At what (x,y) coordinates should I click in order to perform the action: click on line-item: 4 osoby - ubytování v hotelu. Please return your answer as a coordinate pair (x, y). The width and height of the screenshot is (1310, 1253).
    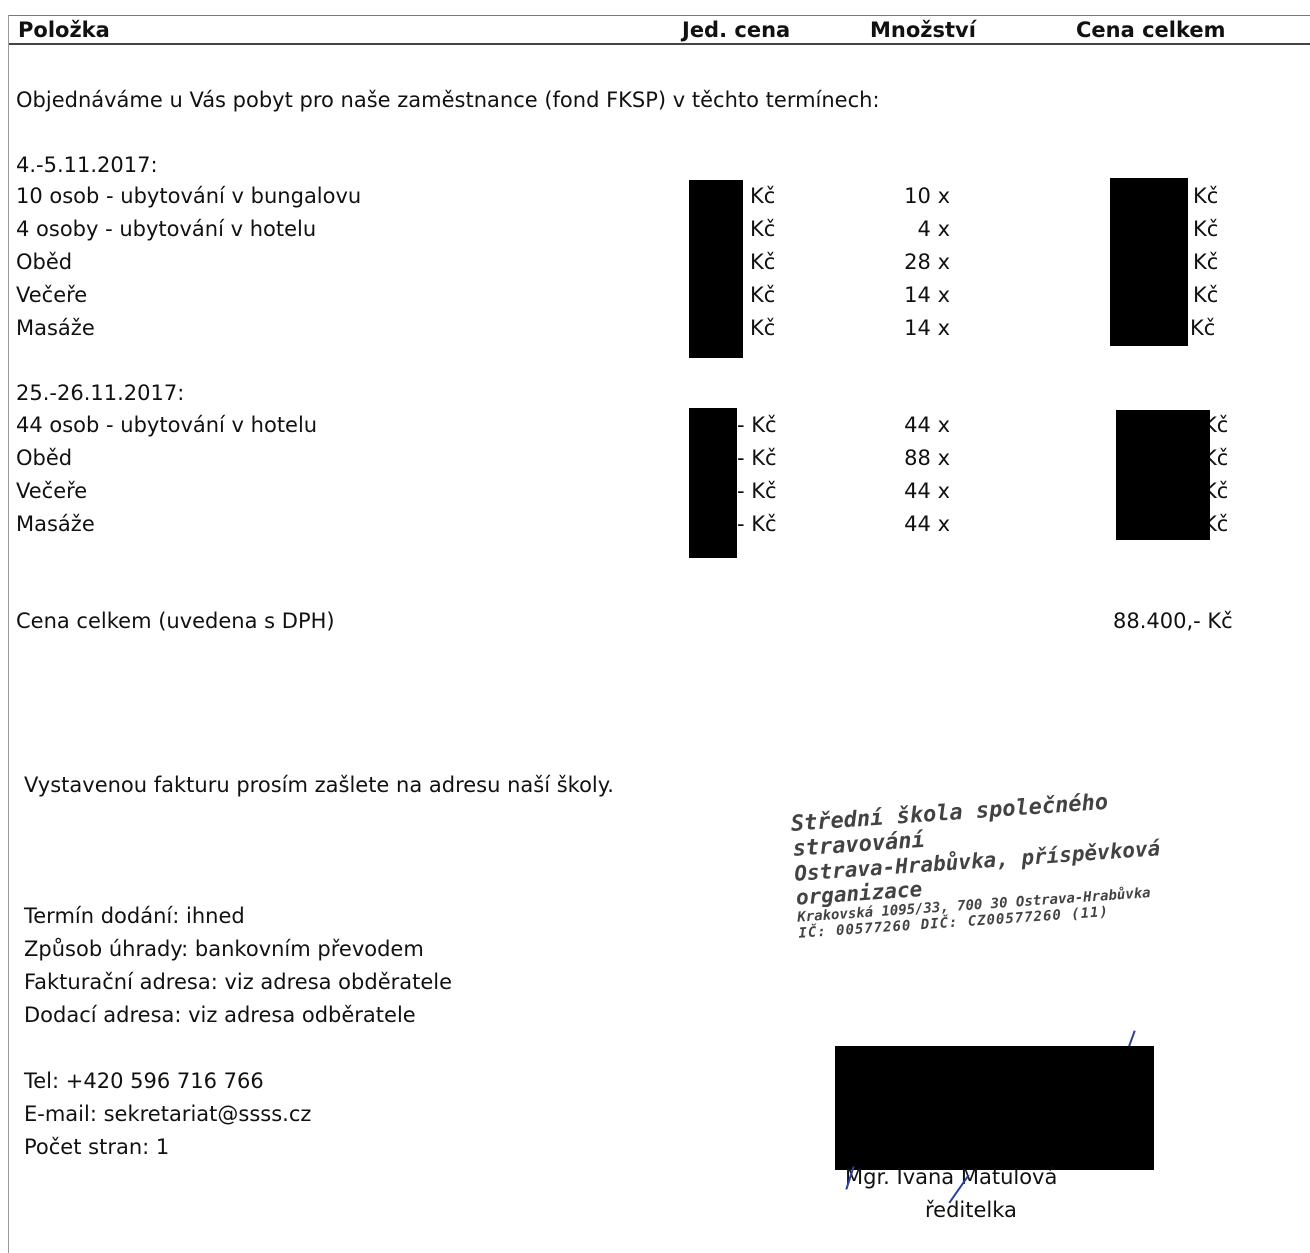
    Looking at the image, I should click on (166, 229).